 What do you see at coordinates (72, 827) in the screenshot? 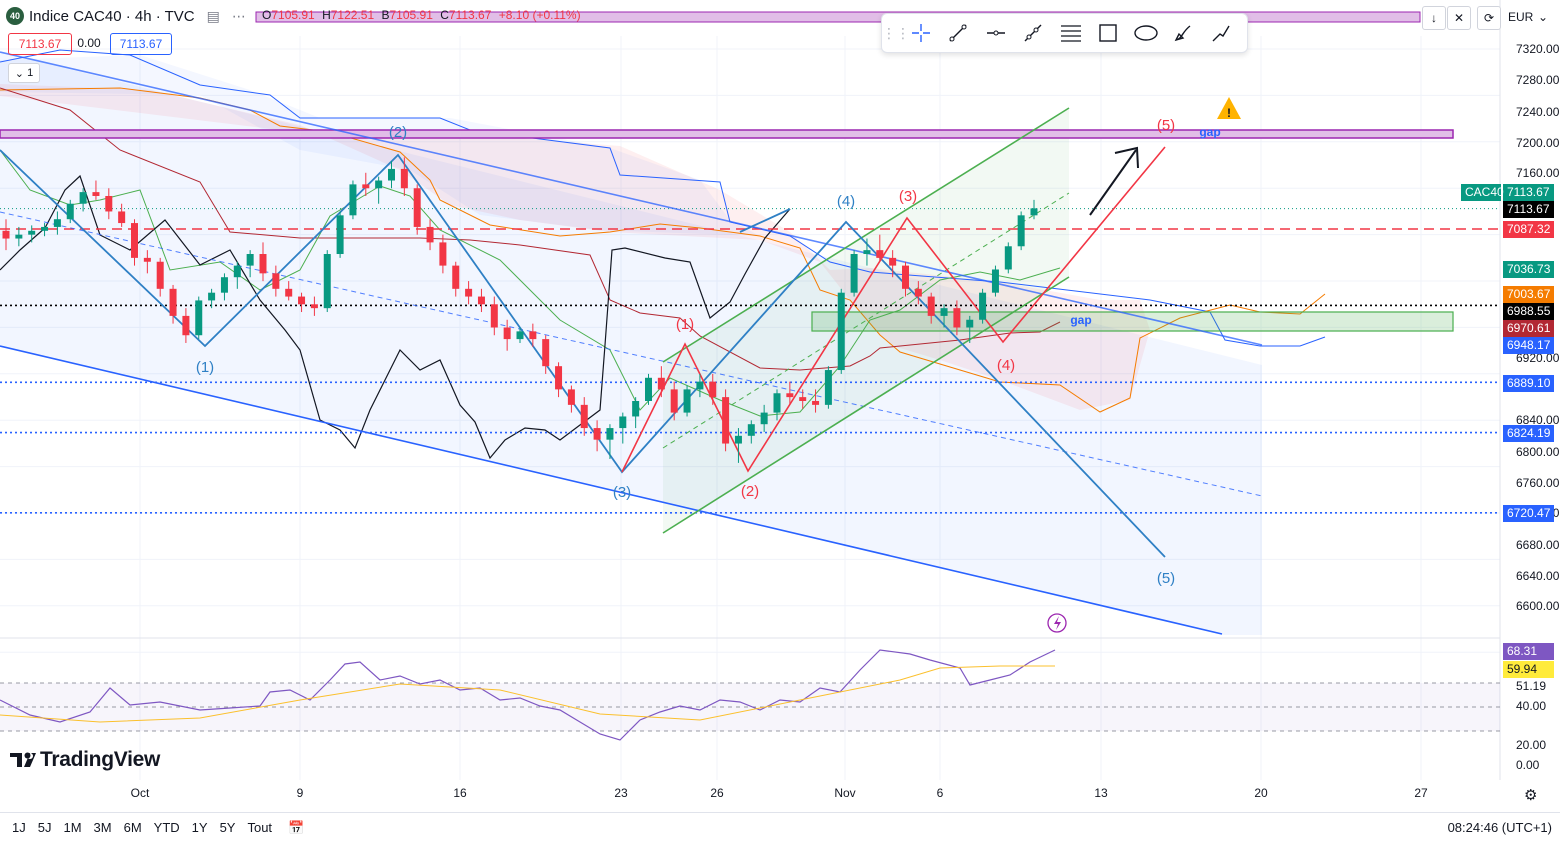
I see `range-button-1m: 1M` at bounding box center [72, 827].